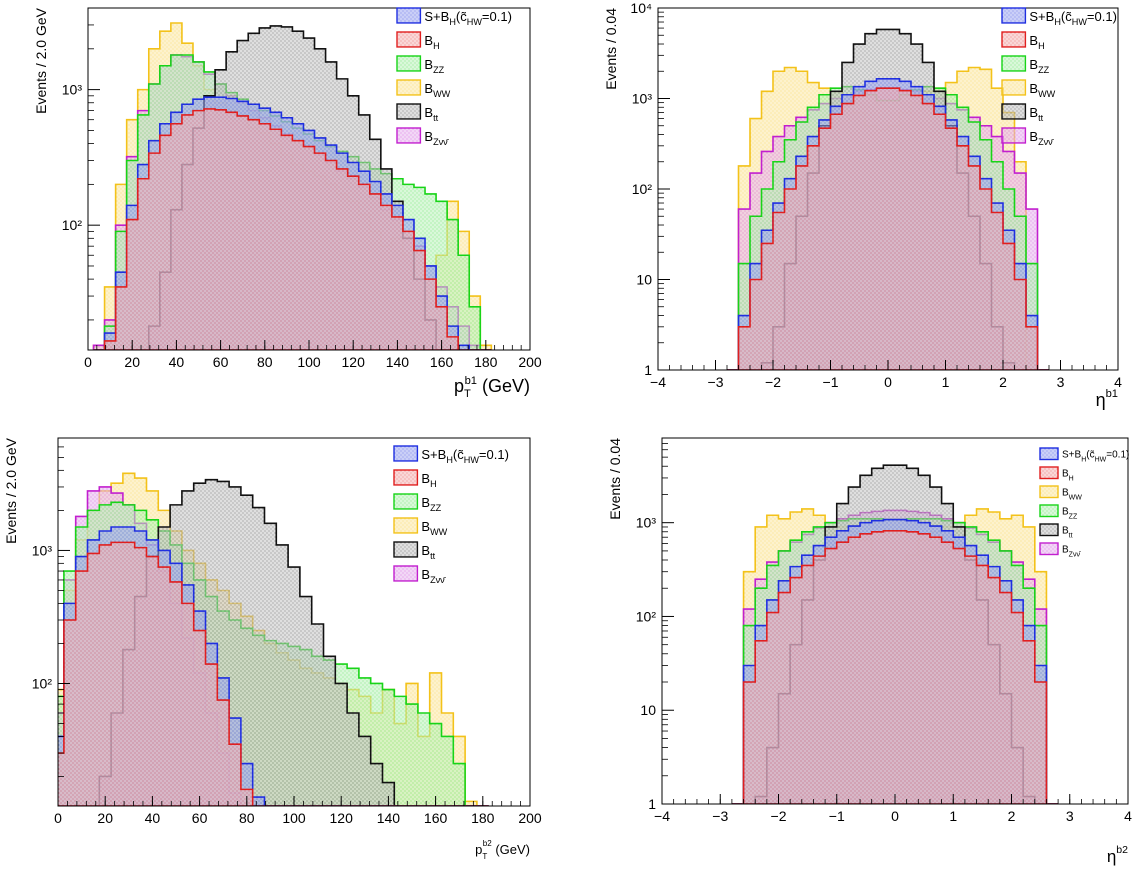 The image size is (1139, 869). Describe the element at coordinates (294, 818) in the screenshot. I see `x-tick-label: 100` at that location.